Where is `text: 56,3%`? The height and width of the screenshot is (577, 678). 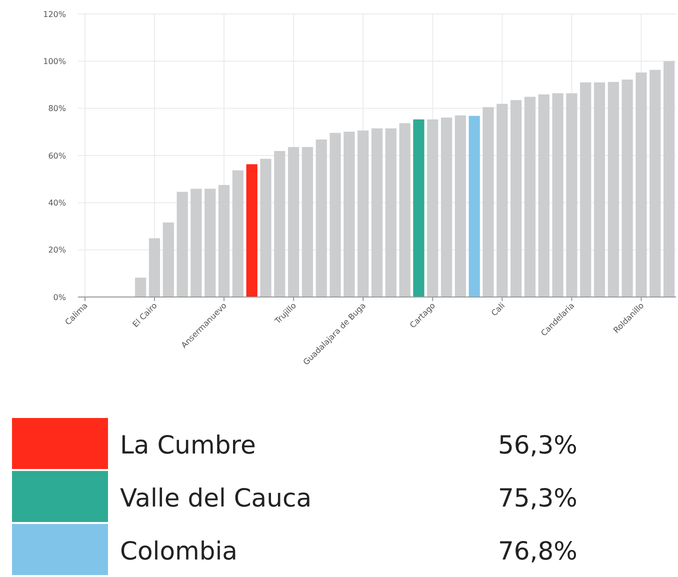 text: 56,3% is located at coordinates (538, 445).